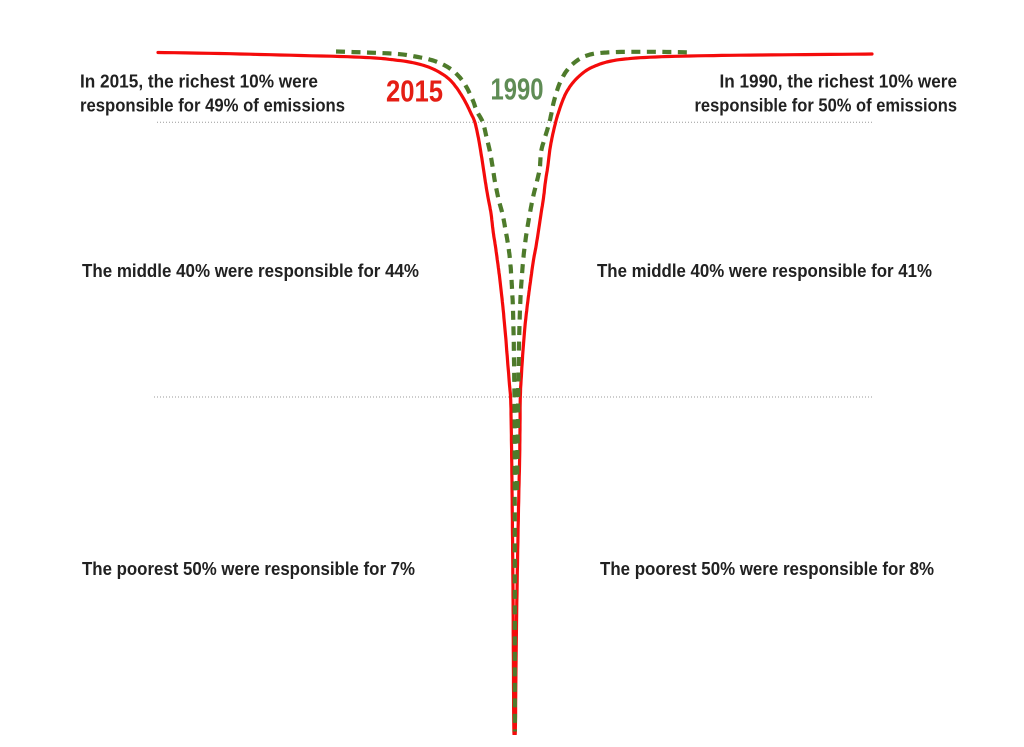 Image resolution: width=1024 pixels, height=747 pixels. Describe the element at coordinates (250, 270) in the screenshot. I see `svg-text:The middle 40% were responsibl: The middle 40% were responsible for 44%` at that location.